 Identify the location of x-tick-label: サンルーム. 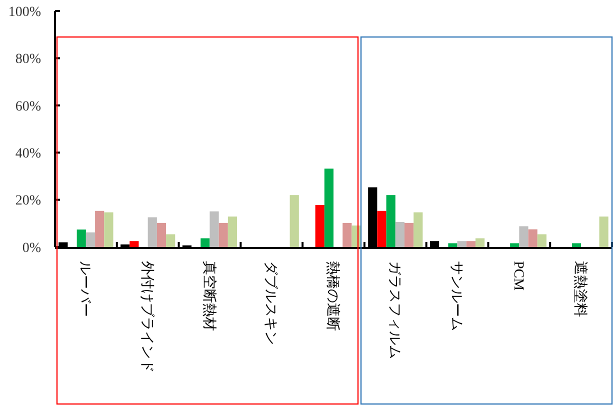
(456, 296).